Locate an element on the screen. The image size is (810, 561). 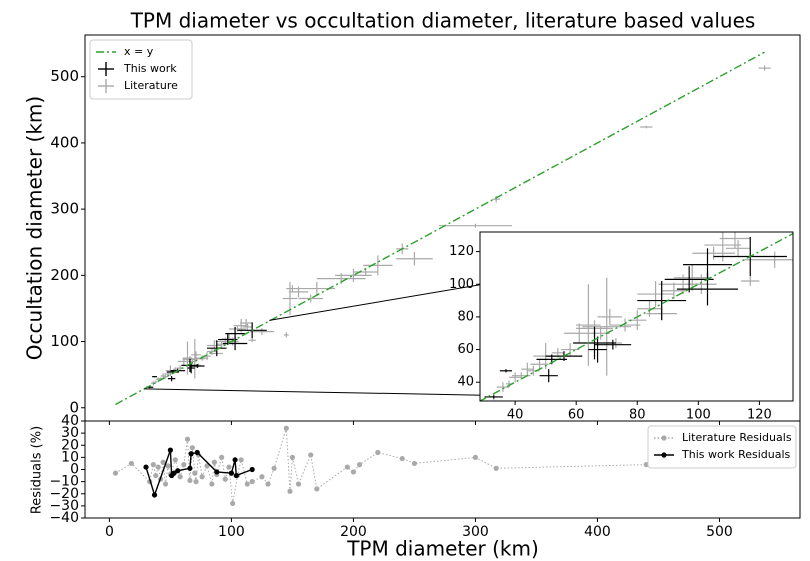
x-axis-label: TPM diameter (km) is located at coordinates (442, 549).